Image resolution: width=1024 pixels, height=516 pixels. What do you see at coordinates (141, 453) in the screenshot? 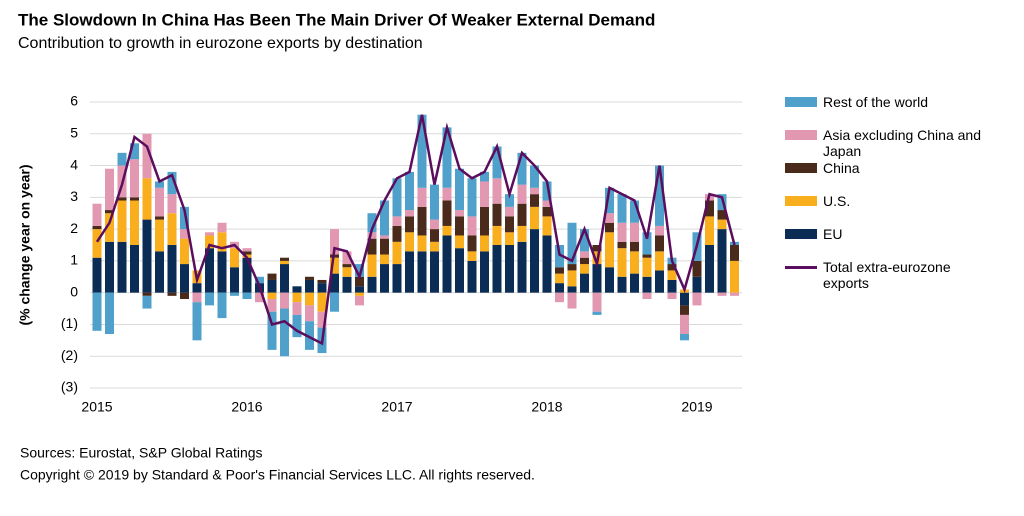
I see `source: Sources: Eurostat, S&P Global Ratings` at bounding box center [141, 453].